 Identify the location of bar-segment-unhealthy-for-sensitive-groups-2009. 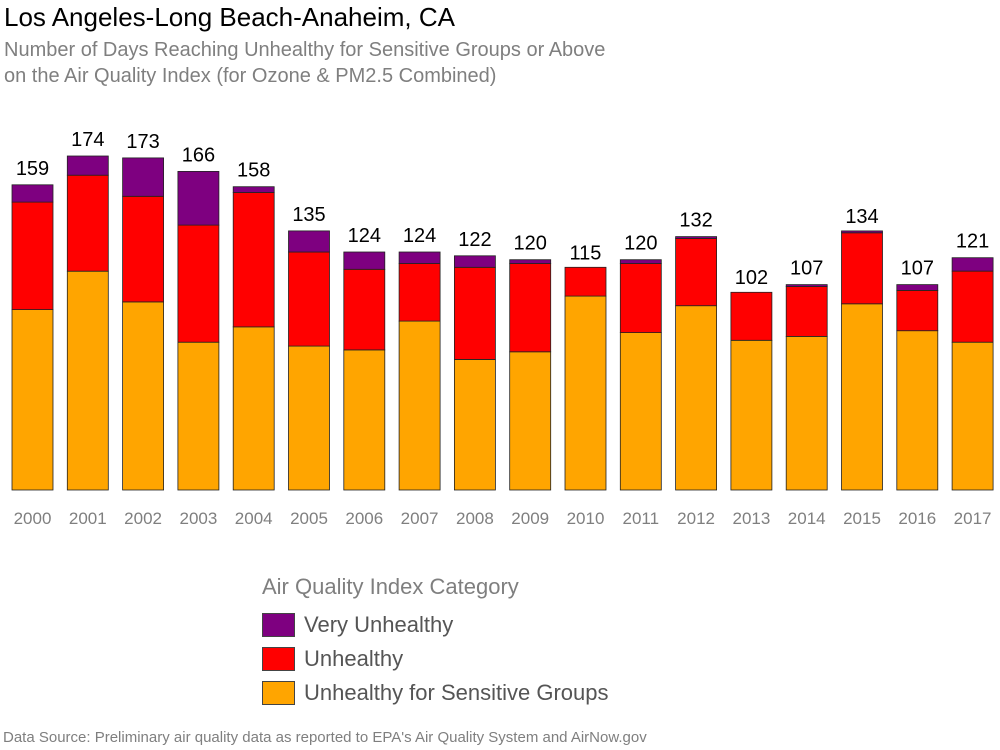
(530, 421).